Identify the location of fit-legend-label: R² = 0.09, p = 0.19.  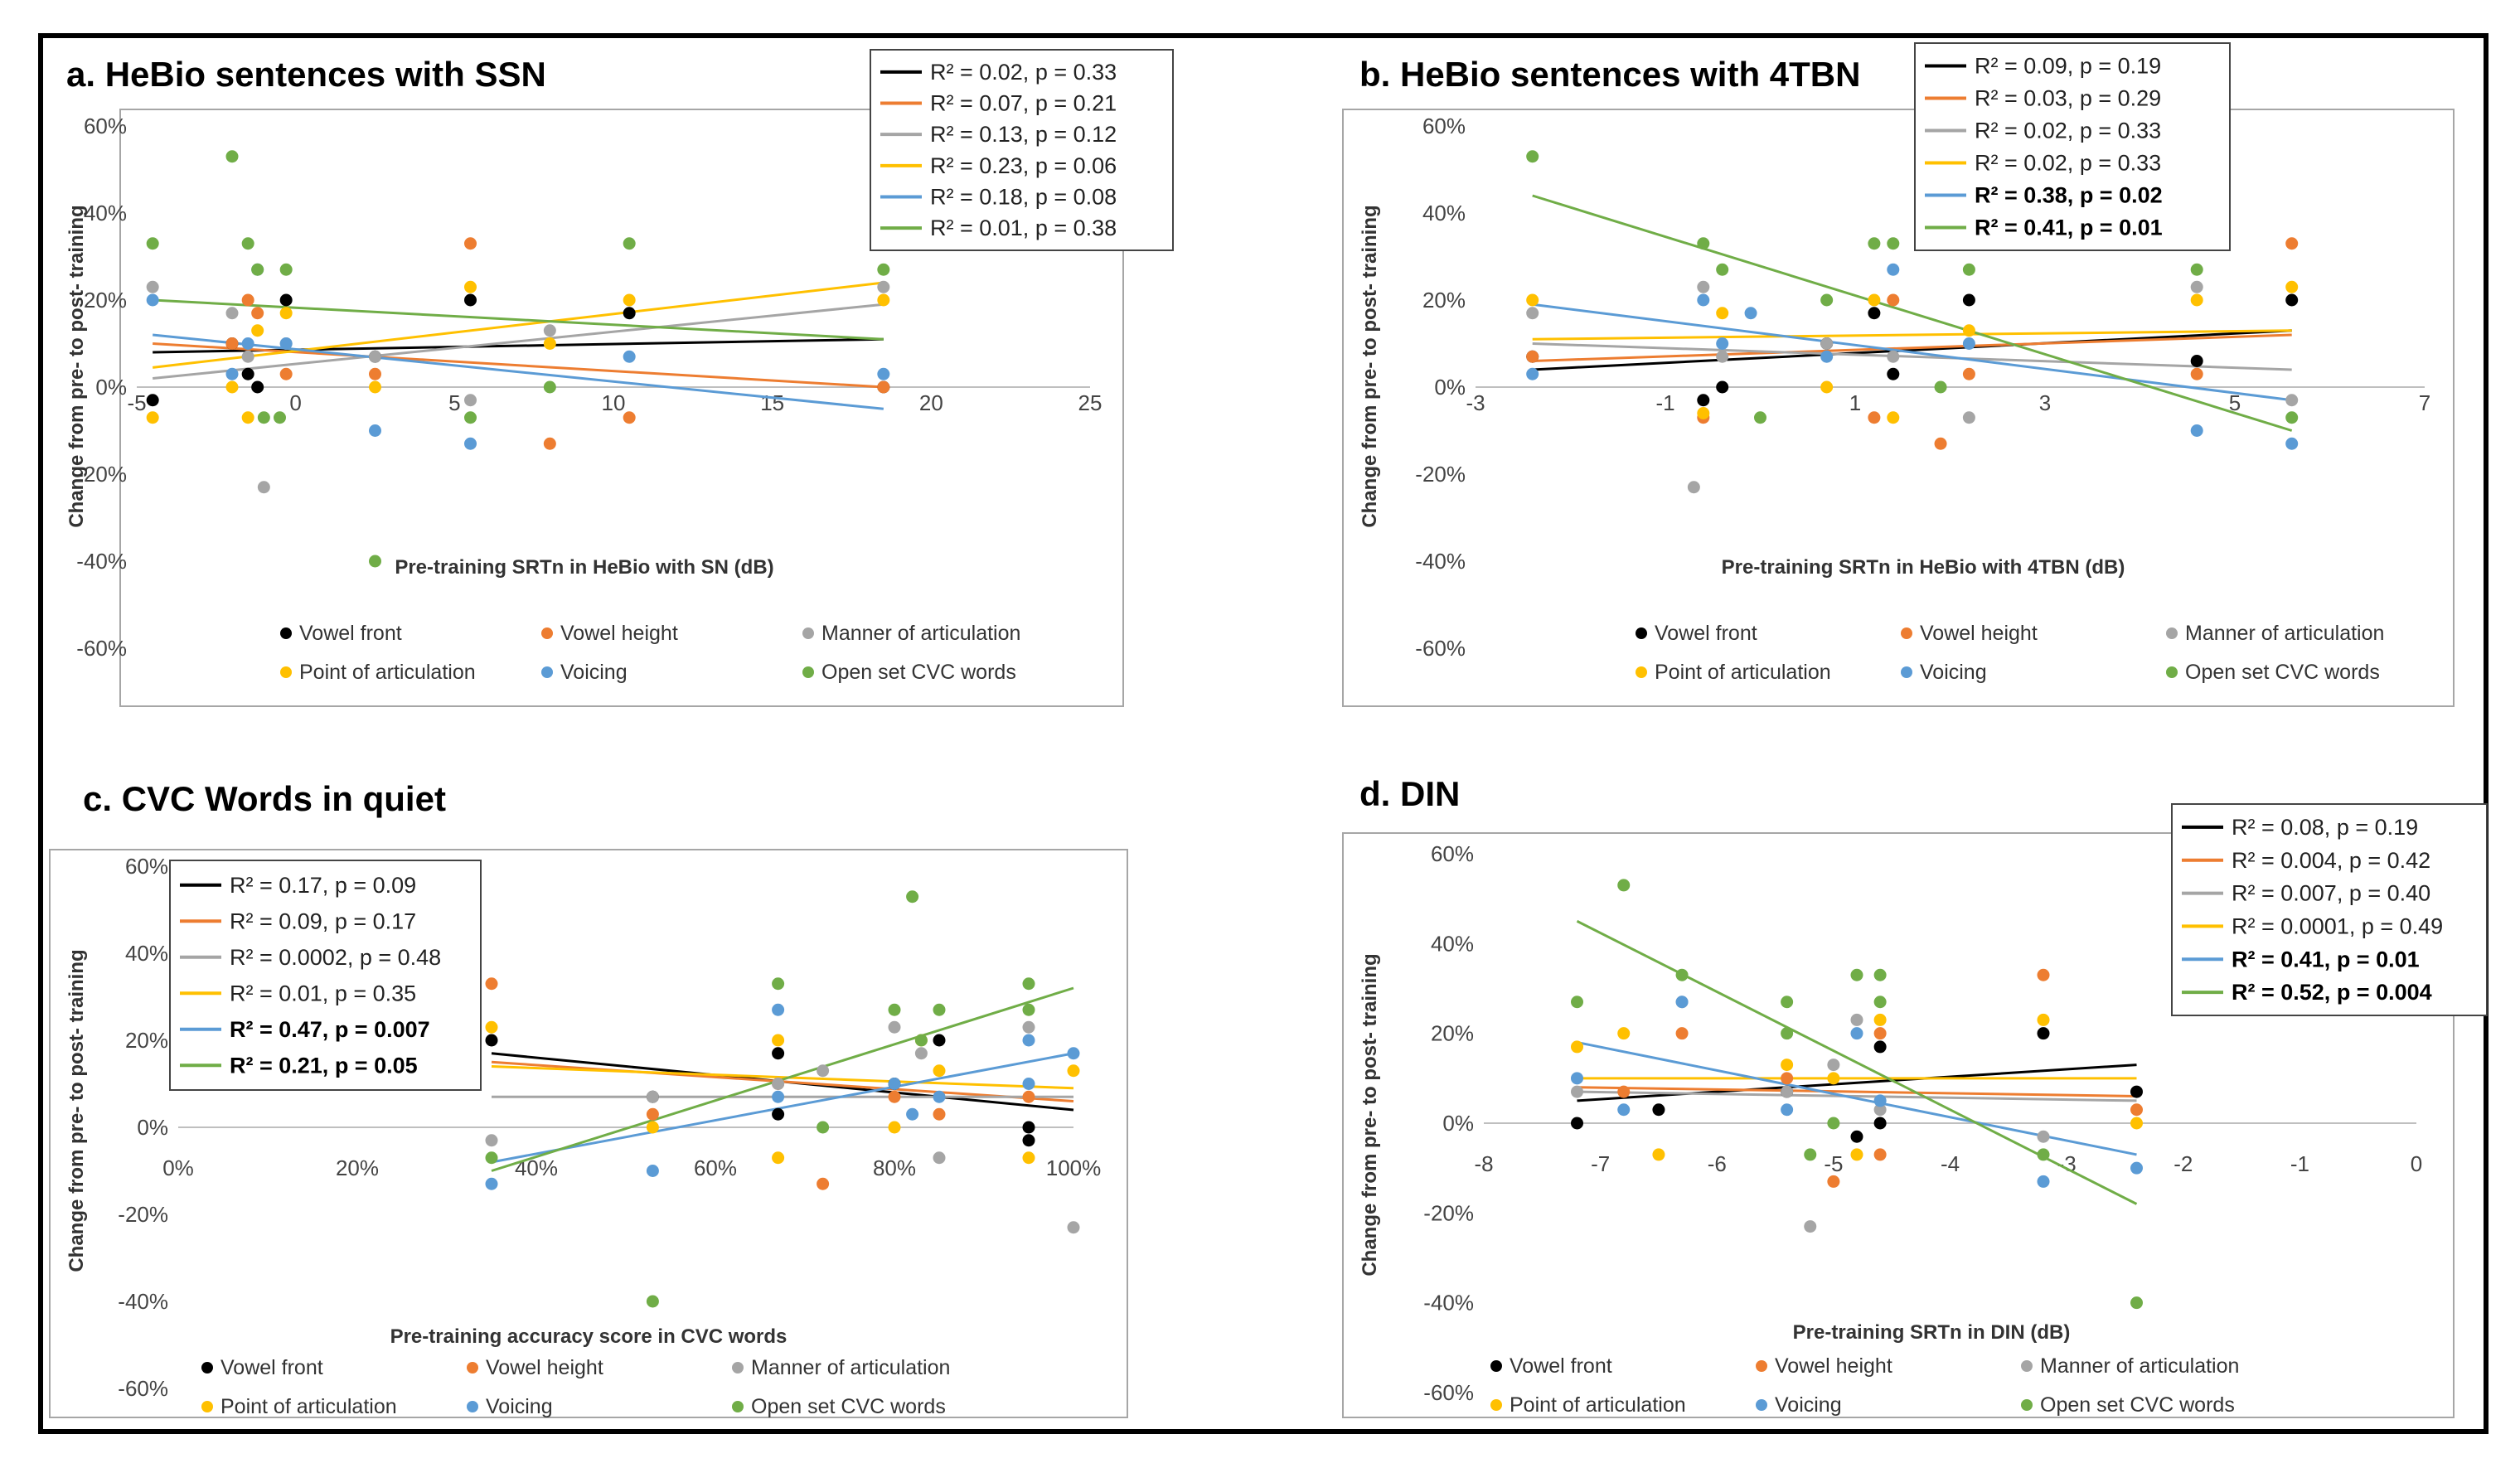
(2068, 66).